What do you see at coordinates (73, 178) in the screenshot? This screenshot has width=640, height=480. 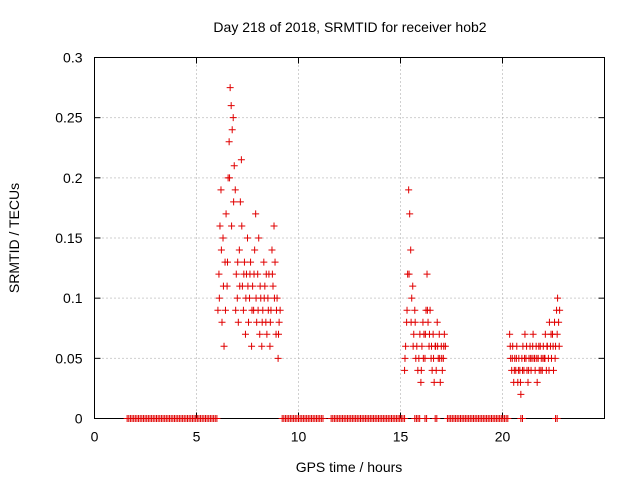 I see `y-tick-label: 0.2` at bounding box center [73, 178].